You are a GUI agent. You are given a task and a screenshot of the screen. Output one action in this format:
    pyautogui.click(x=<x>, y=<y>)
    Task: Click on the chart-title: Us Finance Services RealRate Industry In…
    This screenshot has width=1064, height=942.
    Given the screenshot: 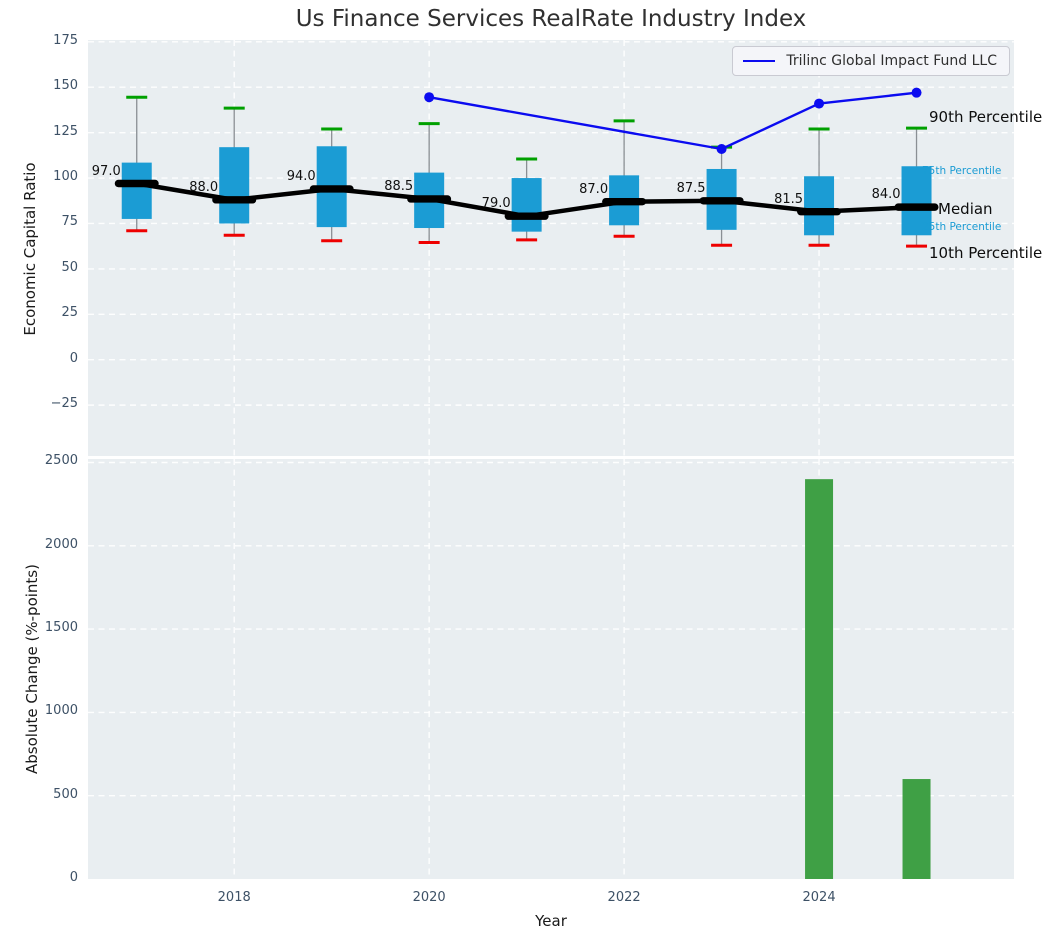 What is the action you would take?
    pyautogui.click(x=551, y=19)
    